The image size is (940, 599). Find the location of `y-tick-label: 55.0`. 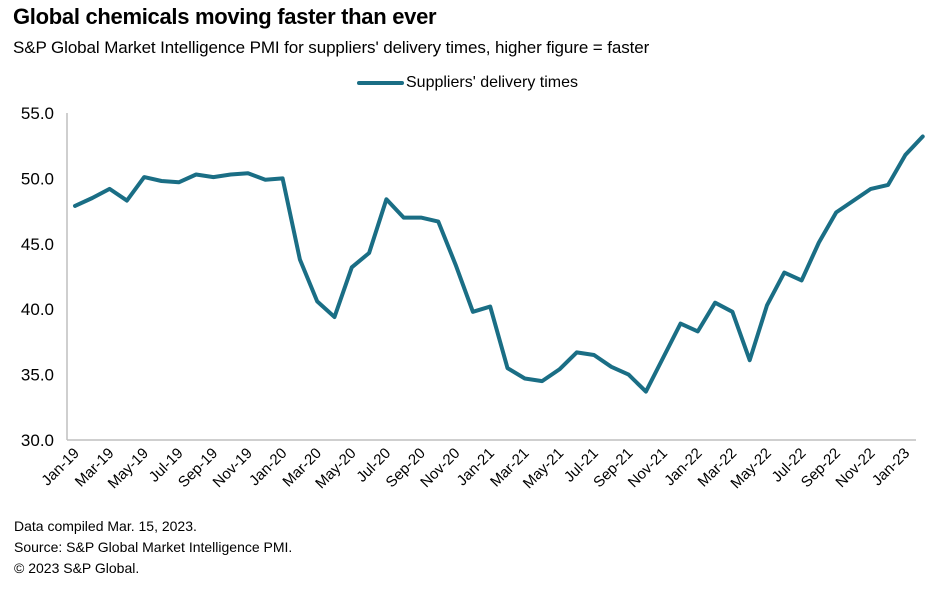

y-tick-label: 55.0 is located at coordinates (37, 113).